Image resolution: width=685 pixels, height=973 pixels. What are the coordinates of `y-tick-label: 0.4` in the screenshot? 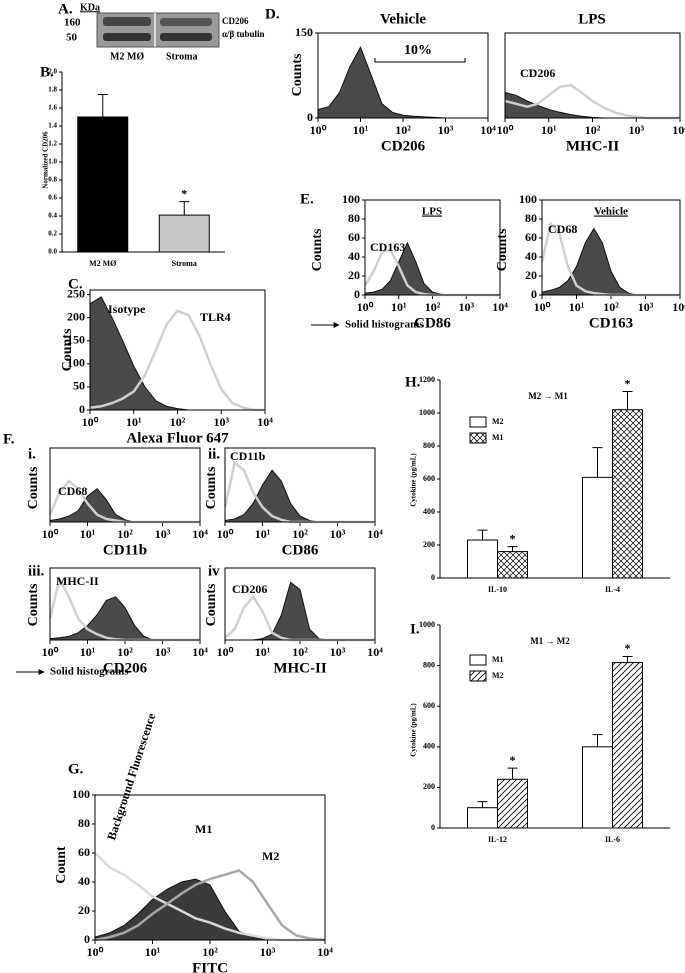 It's located at (52, 216).